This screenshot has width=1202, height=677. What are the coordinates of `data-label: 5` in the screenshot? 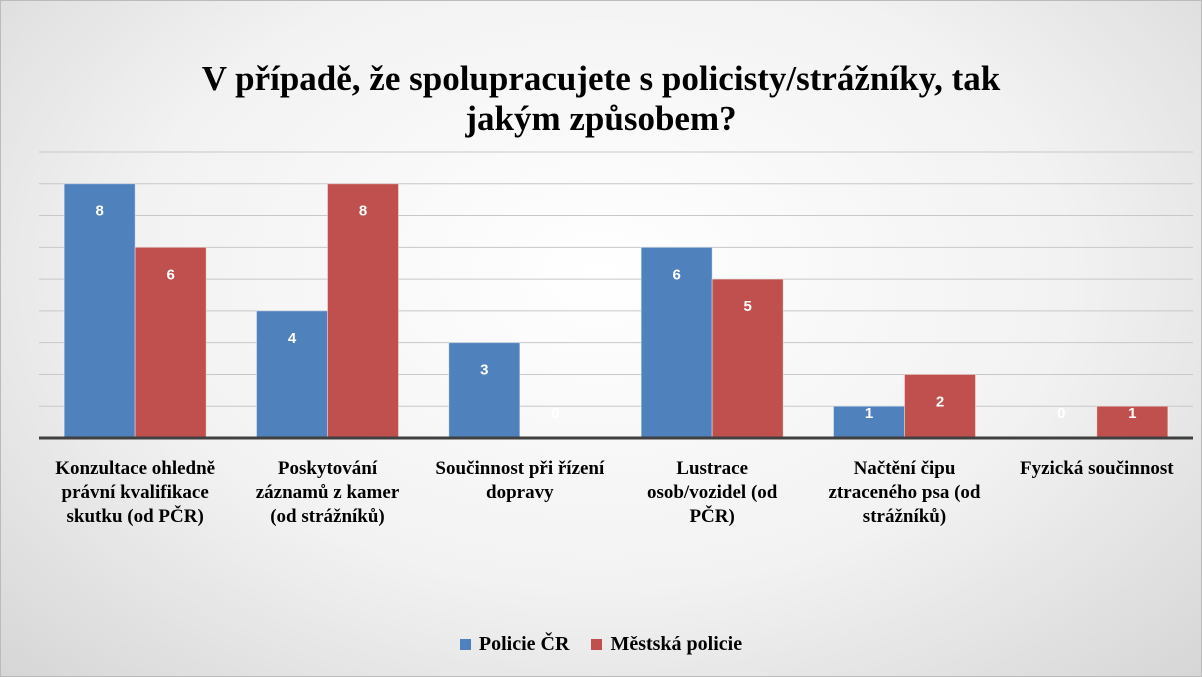 It's located at (747, 306).